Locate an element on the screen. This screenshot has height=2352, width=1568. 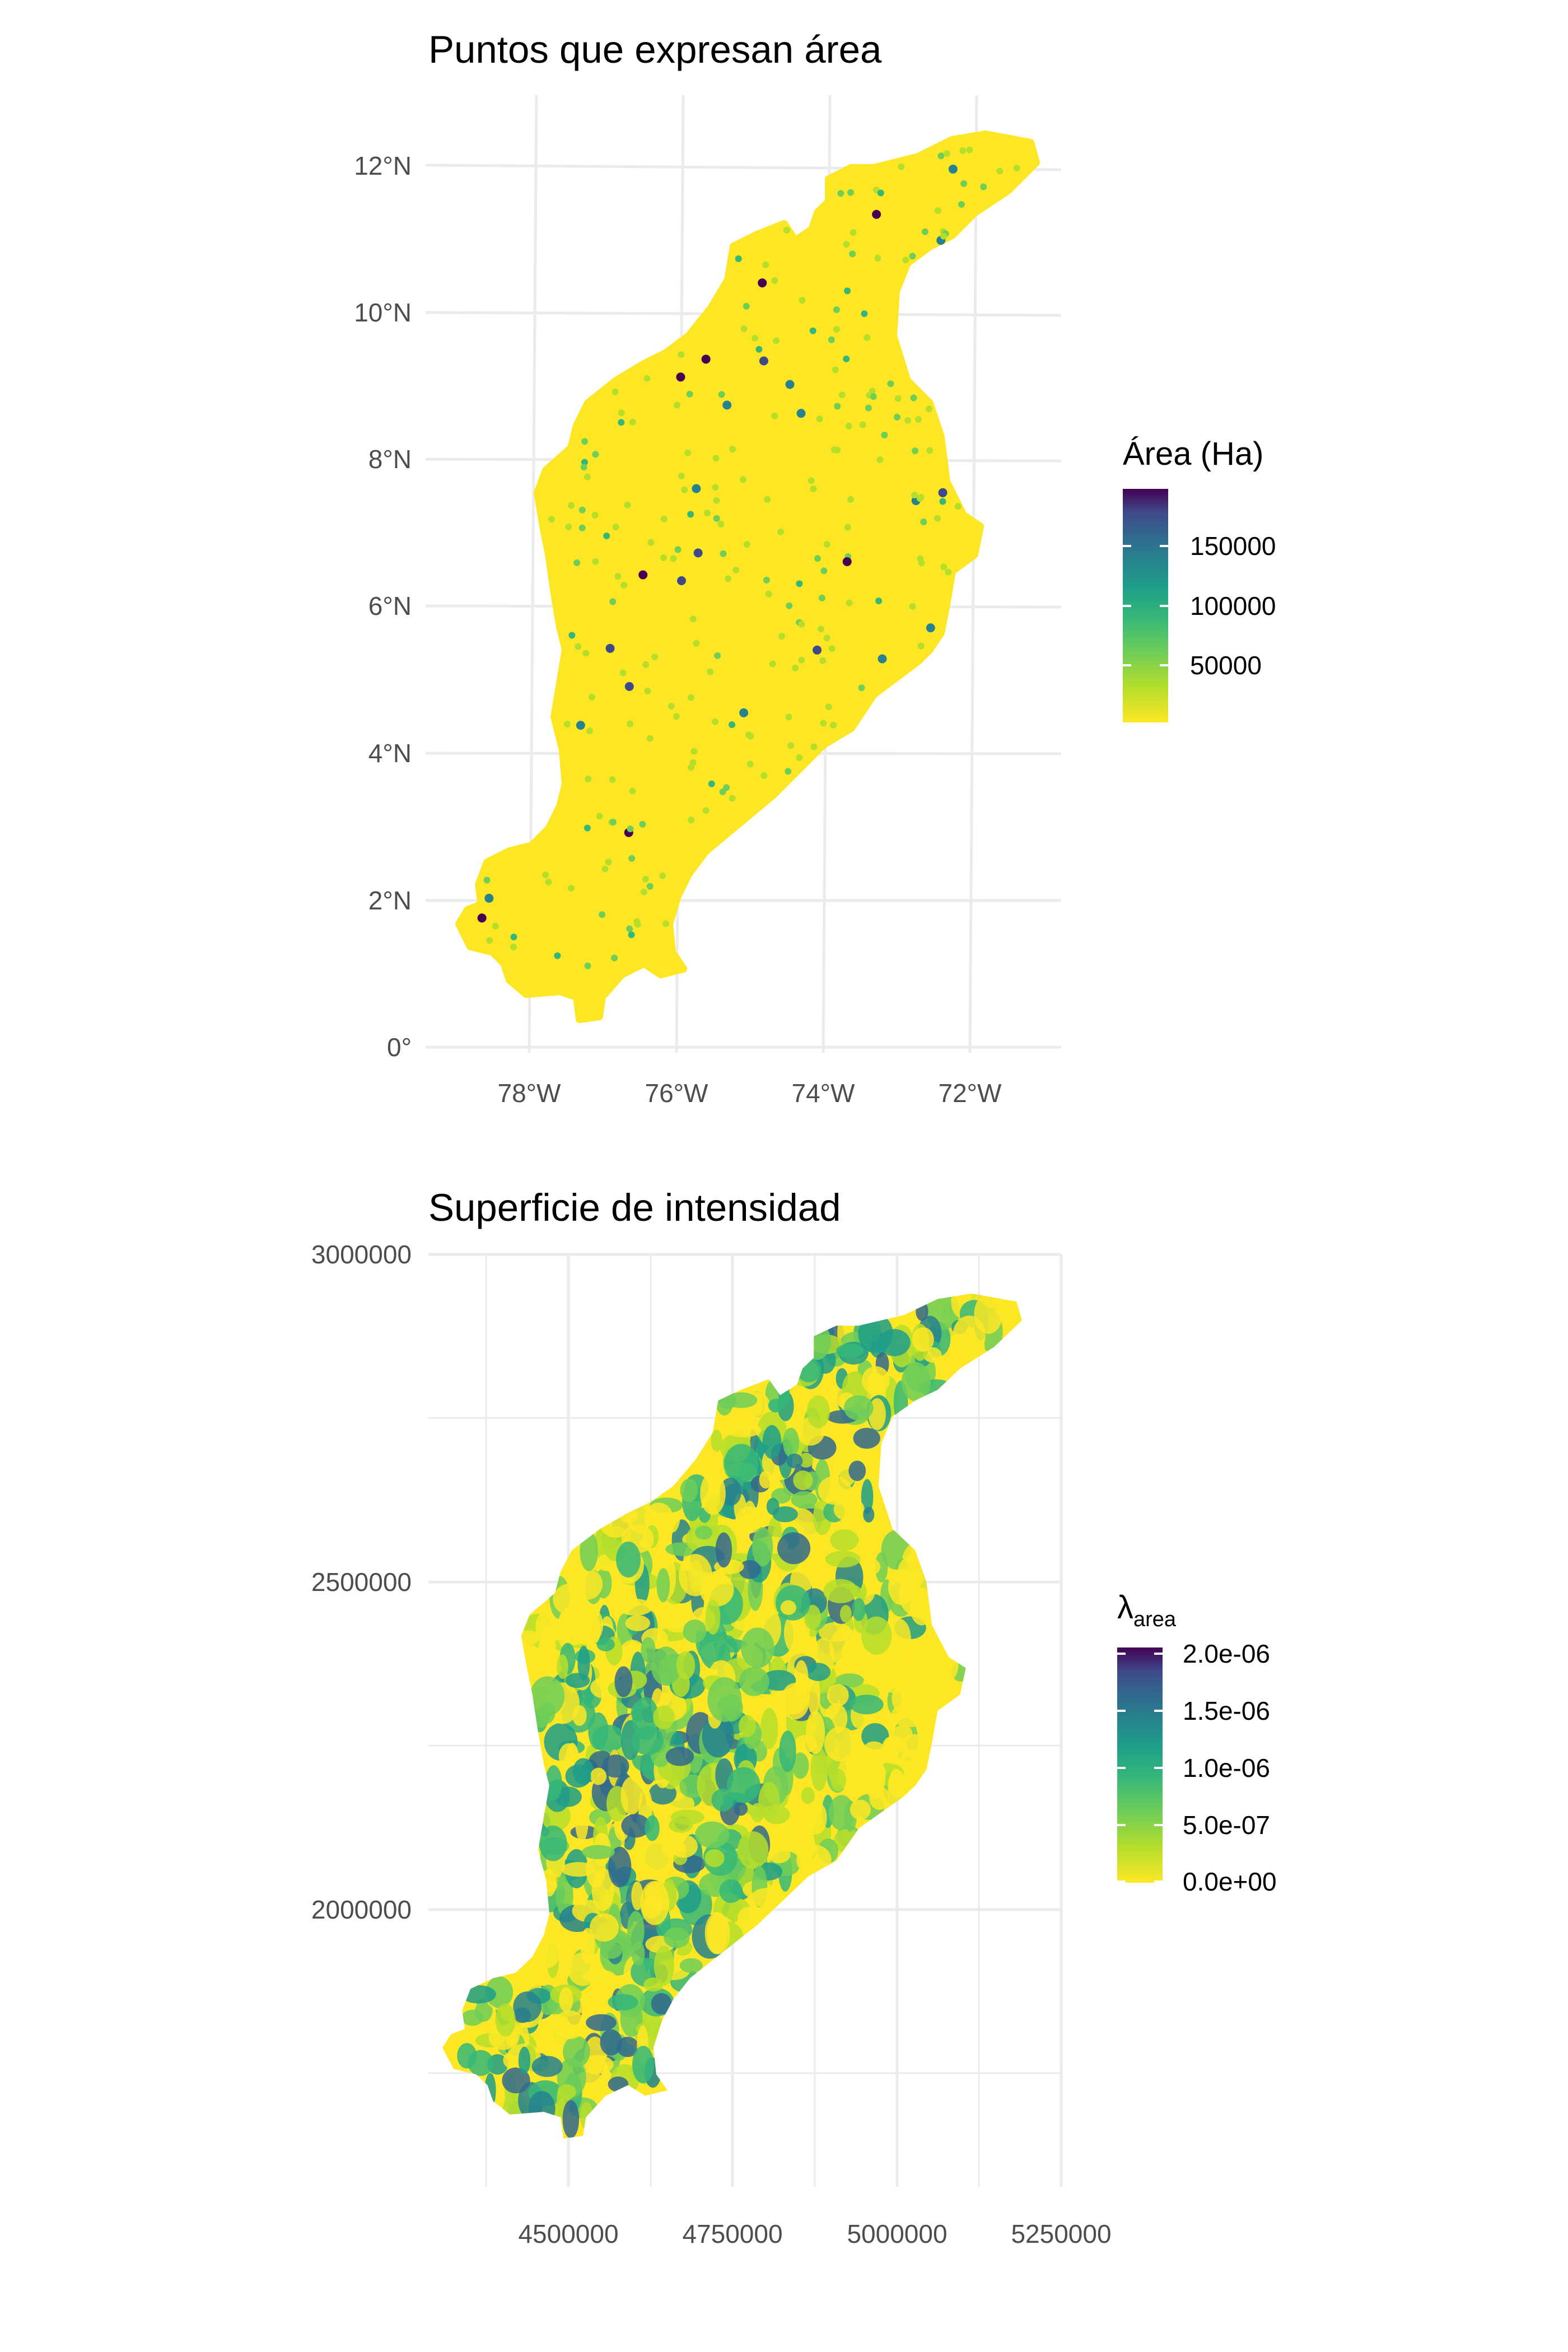
intensity-patches is located at coordinates (740, 1717).